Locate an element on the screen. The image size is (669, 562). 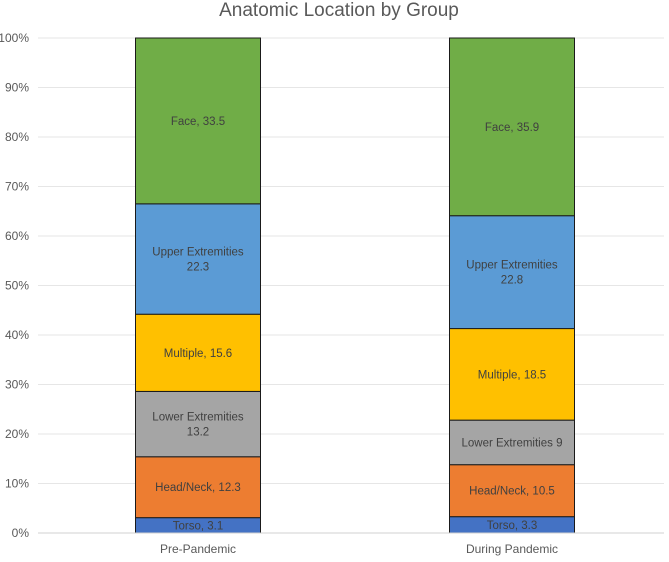
y-axis-tick-labels: 0% 10% 20% 30% 40% 50% 60% 70% 80% 90% 100% is located at coordinates (14, 285).